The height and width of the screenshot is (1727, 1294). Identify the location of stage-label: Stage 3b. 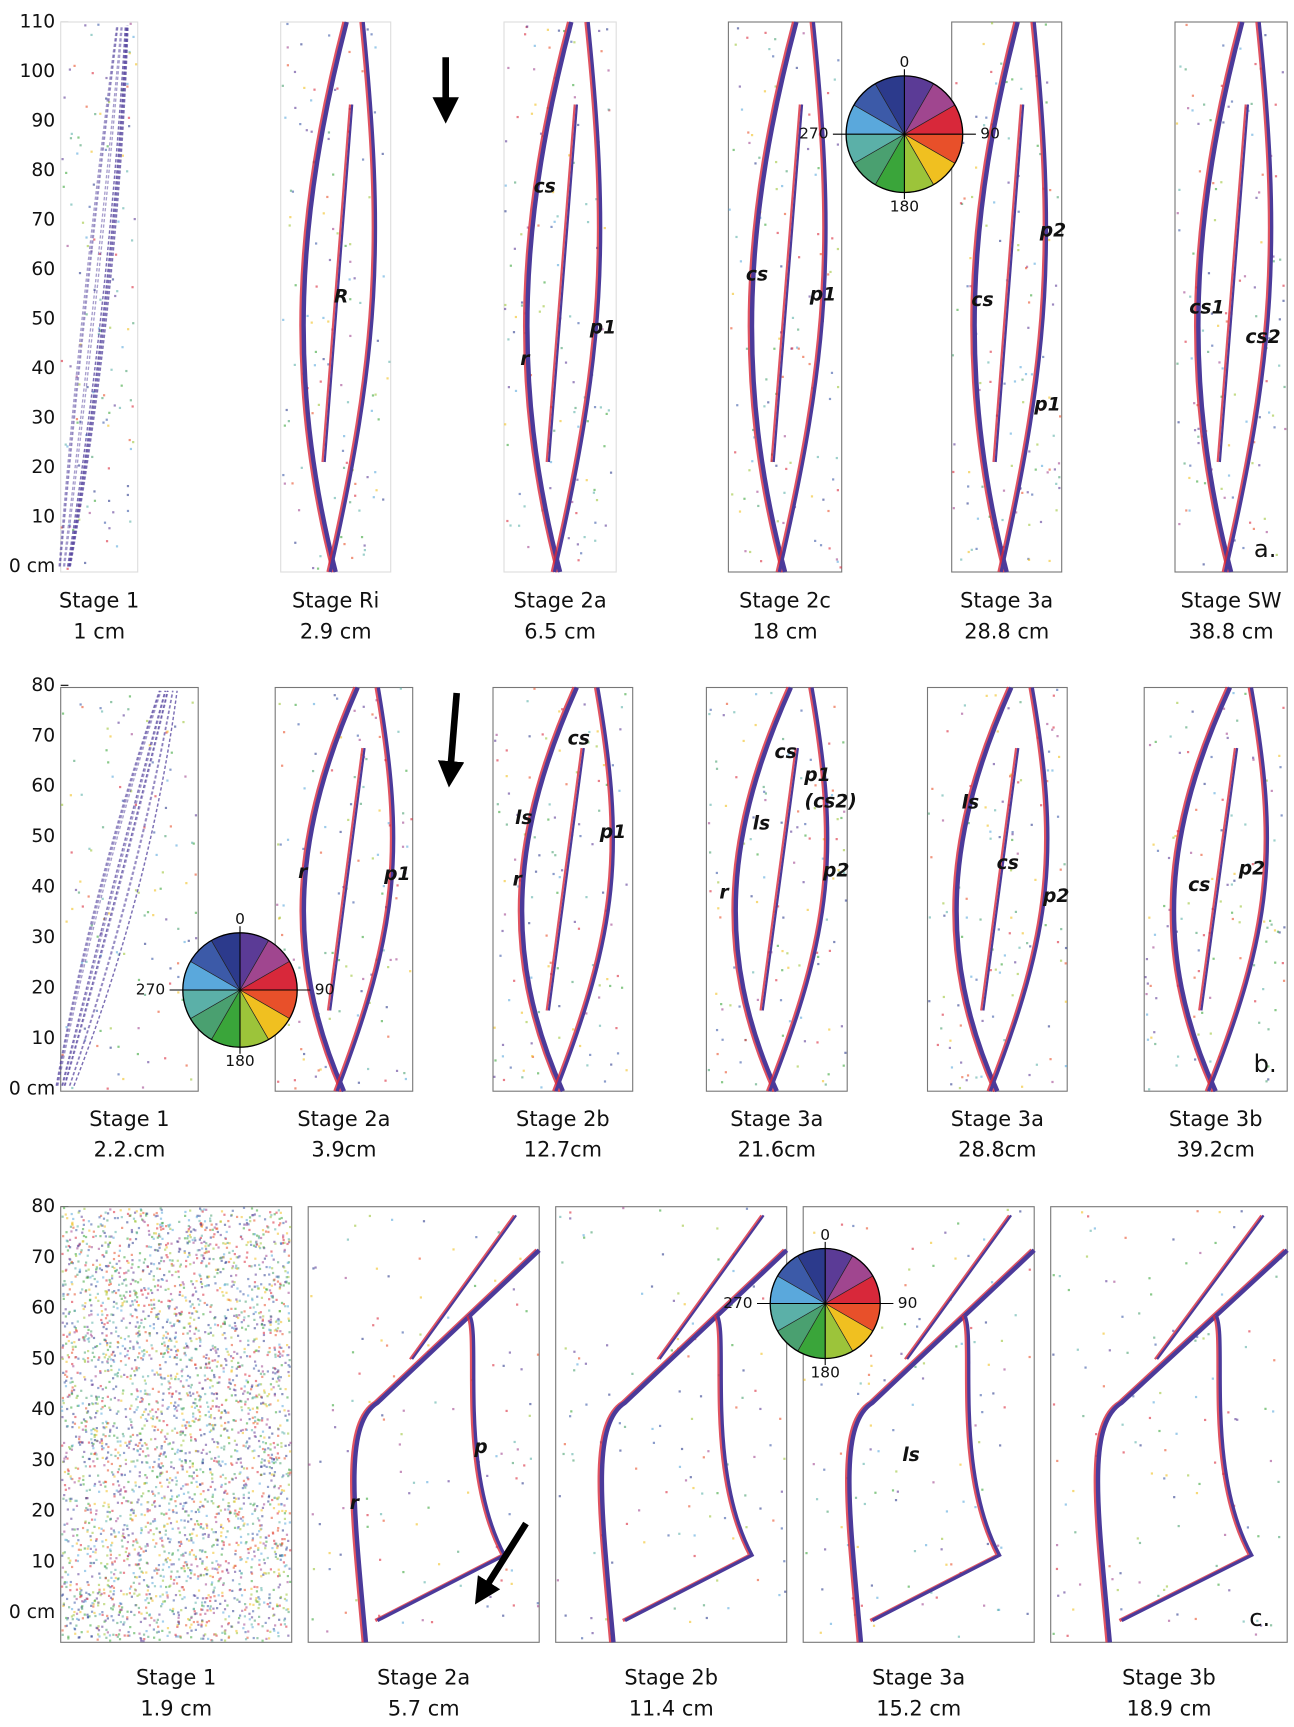
(1216, 1119).